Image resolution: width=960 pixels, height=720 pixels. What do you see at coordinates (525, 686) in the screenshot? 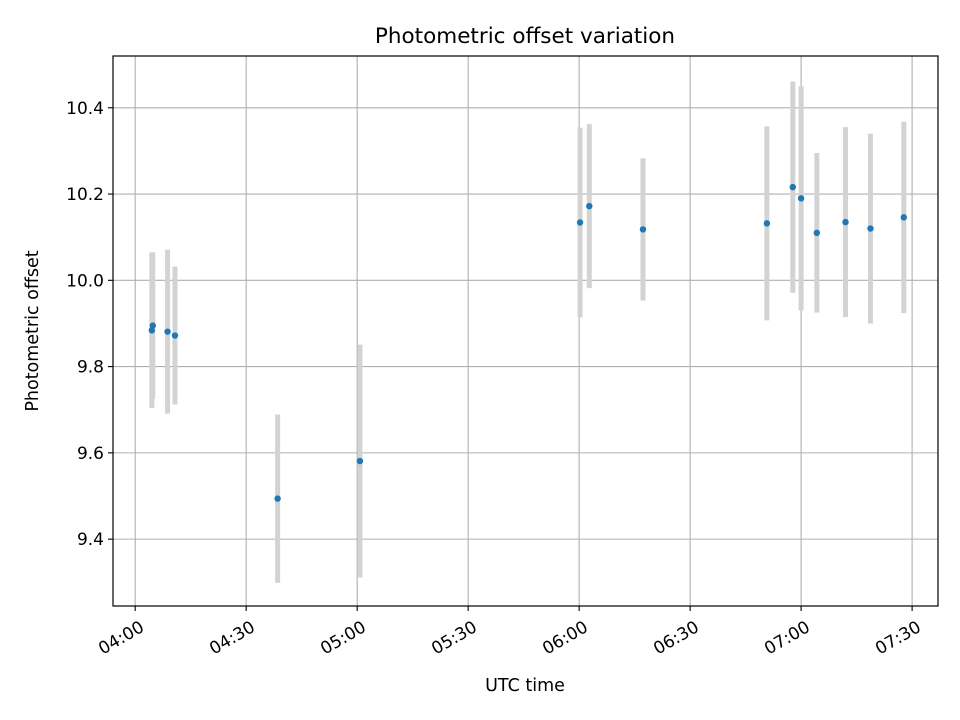
I see `x-axis-label: UTC time` at bounding box center [525, 686].